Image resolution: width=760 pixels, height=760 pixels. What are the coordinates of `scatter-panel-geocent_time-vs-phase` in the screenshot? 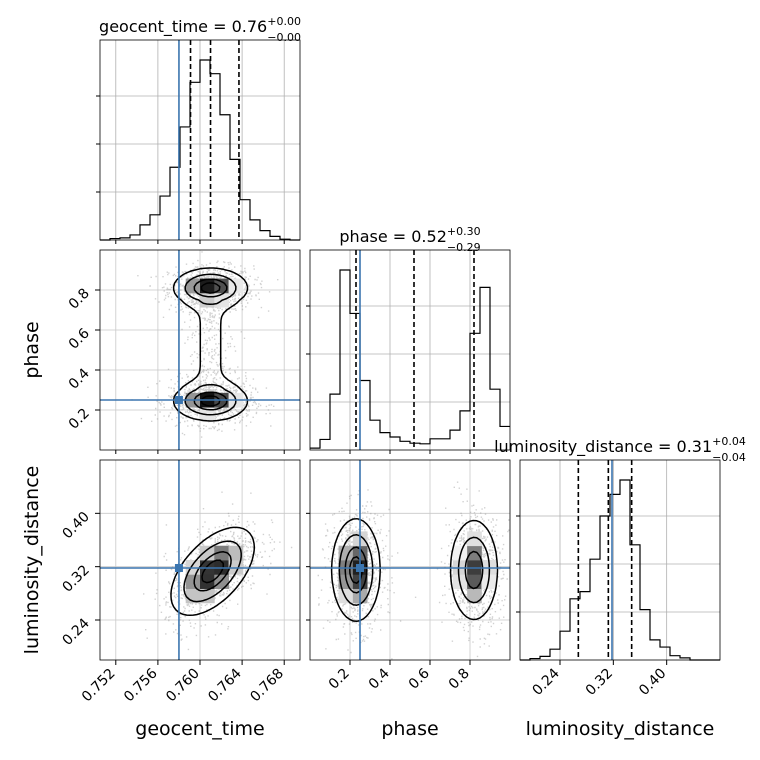 It's located at (200, 350).